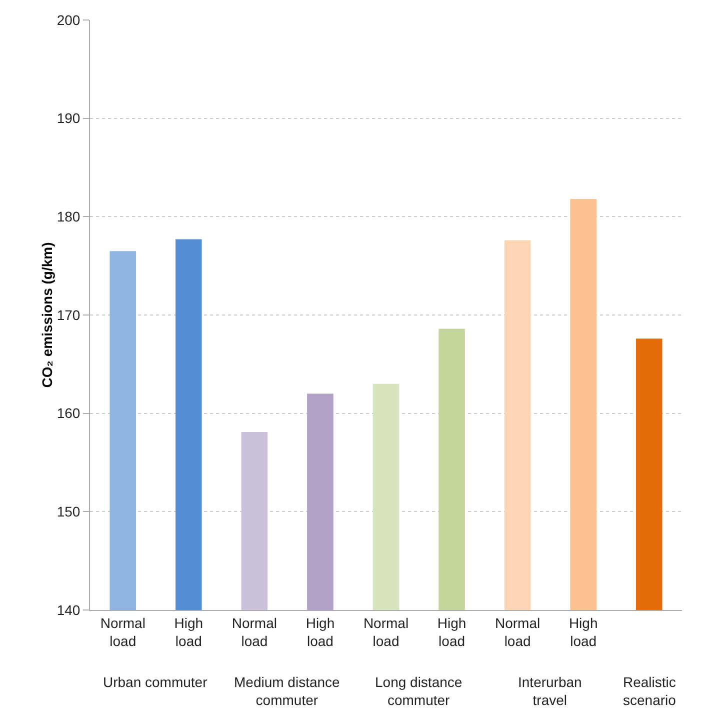  I want to click on text: Medium distance commuter, so click(287, 691).